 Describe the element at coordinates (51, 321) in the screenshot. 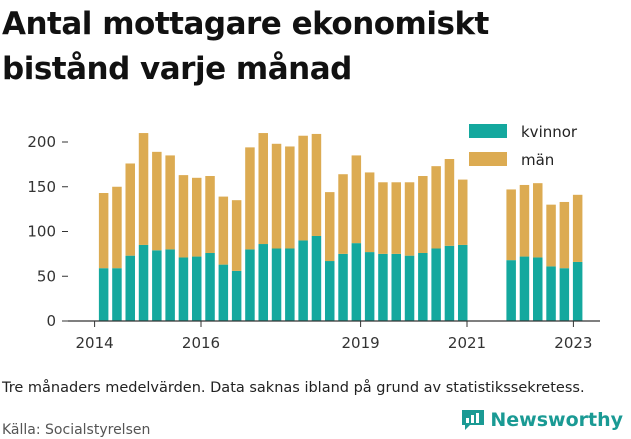

I see `y-tick-label-0: 0` at that location.